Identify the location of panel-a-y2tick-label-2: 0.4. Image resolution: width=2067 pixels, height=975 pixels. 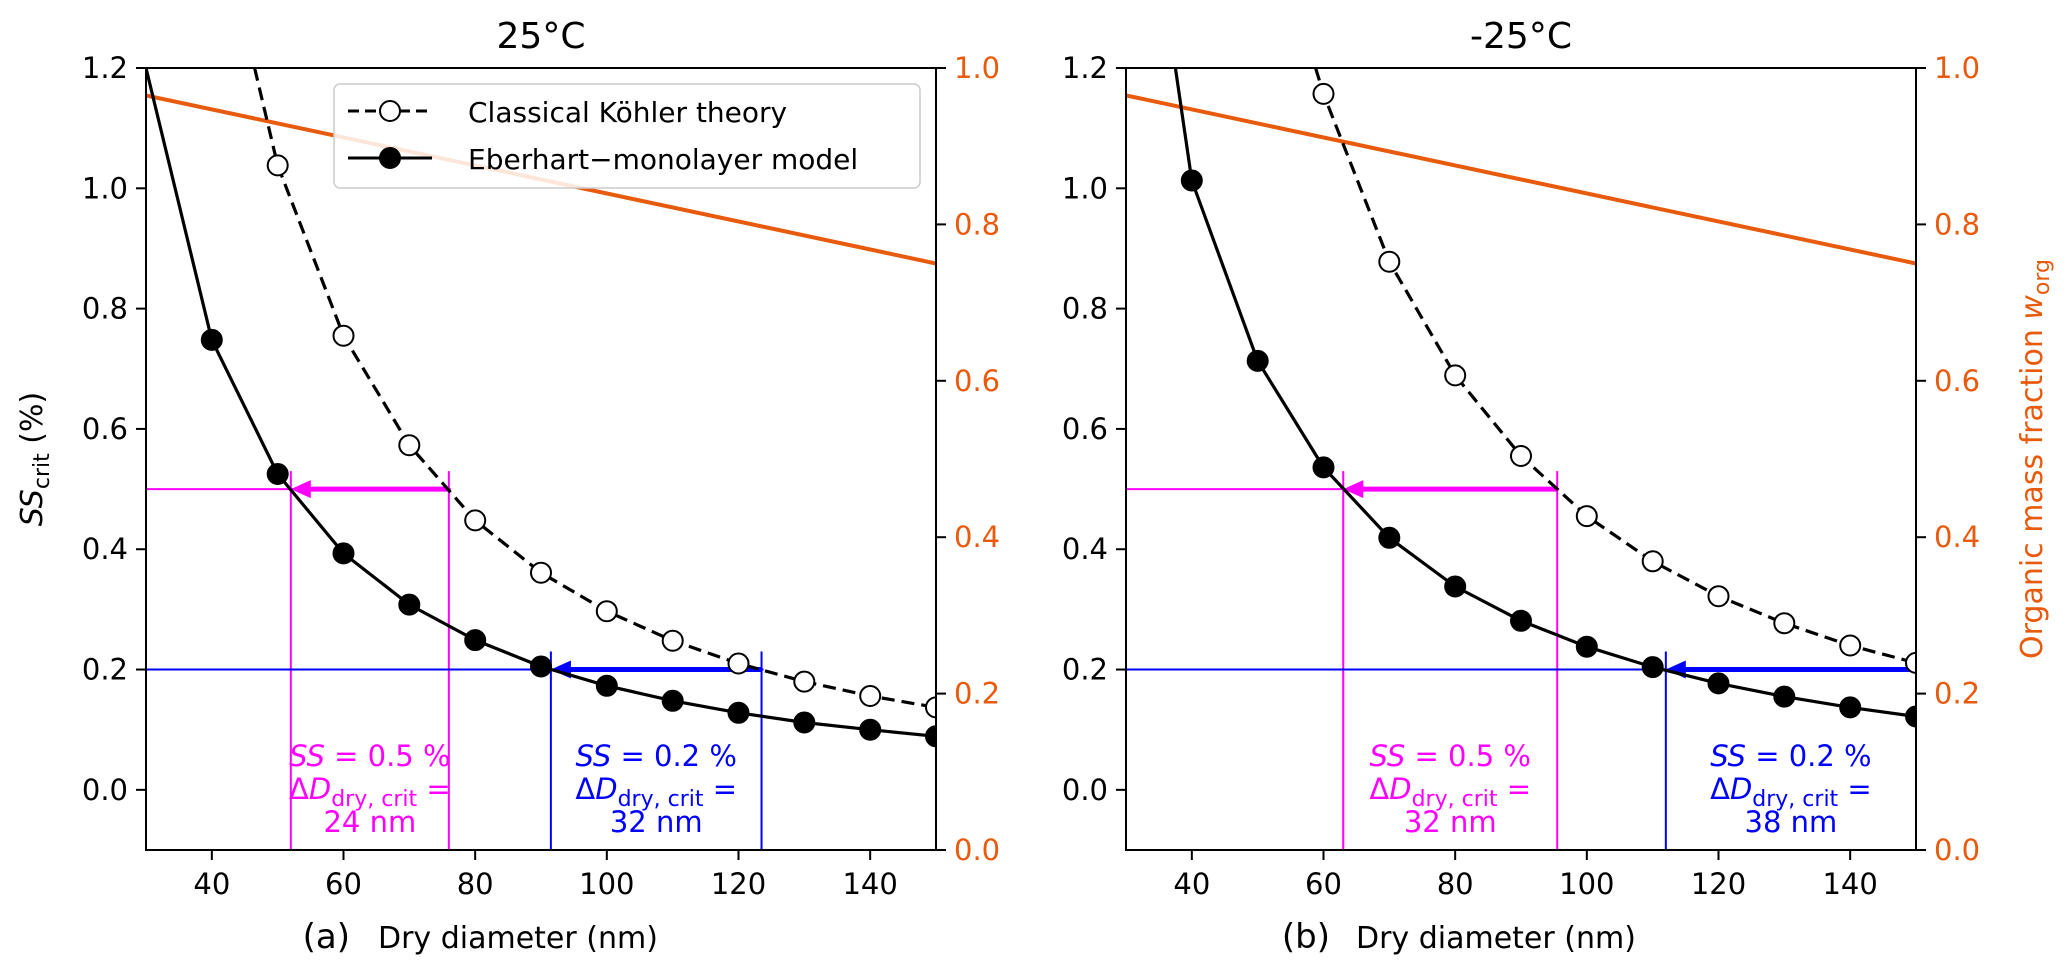
(977, 537).